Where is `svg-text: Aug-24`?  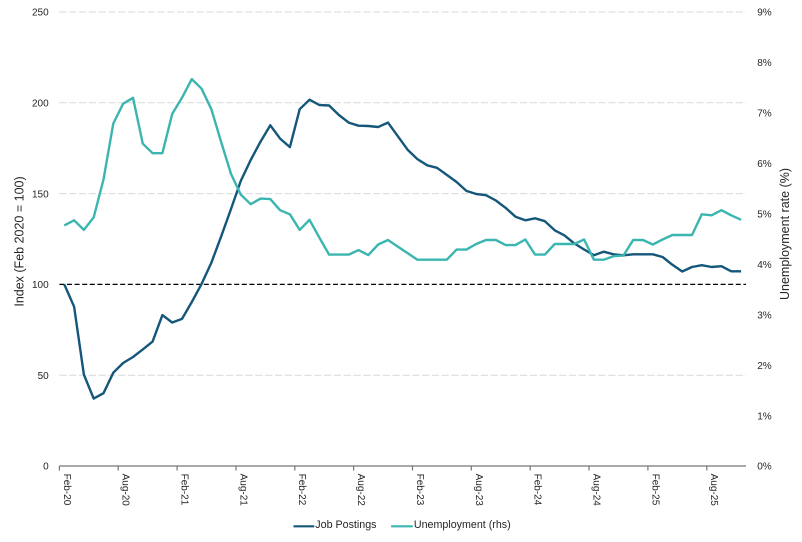 svg-text: Aug-24 is located at coordinates (595, 490).